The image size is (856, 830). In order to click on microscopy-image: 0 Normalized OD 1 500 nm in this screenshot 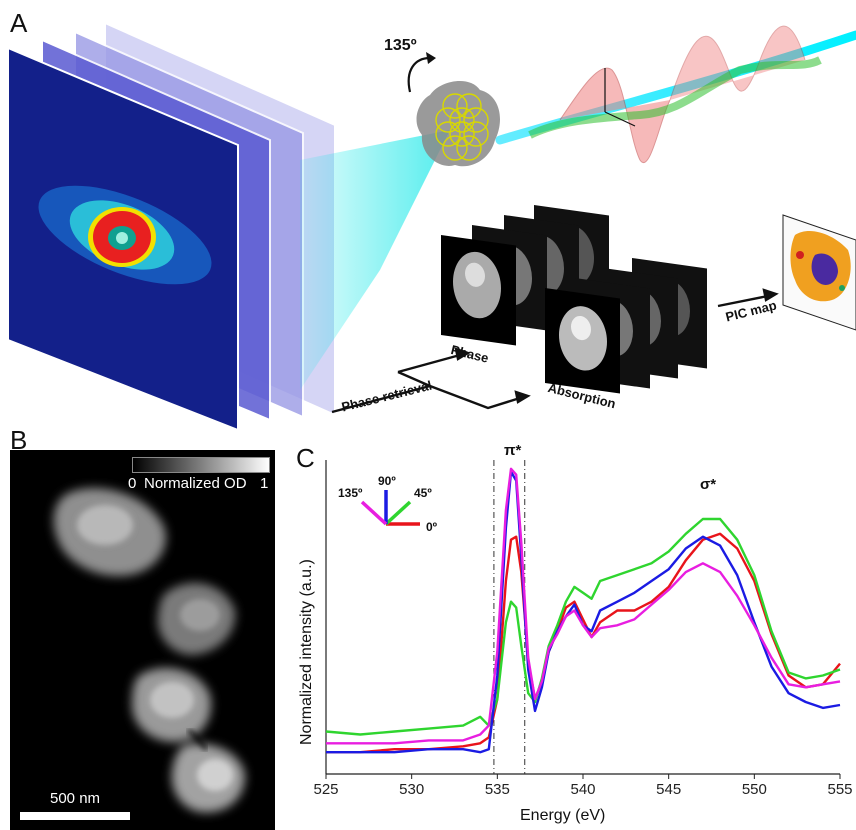, I will do `click(142, 640)`.